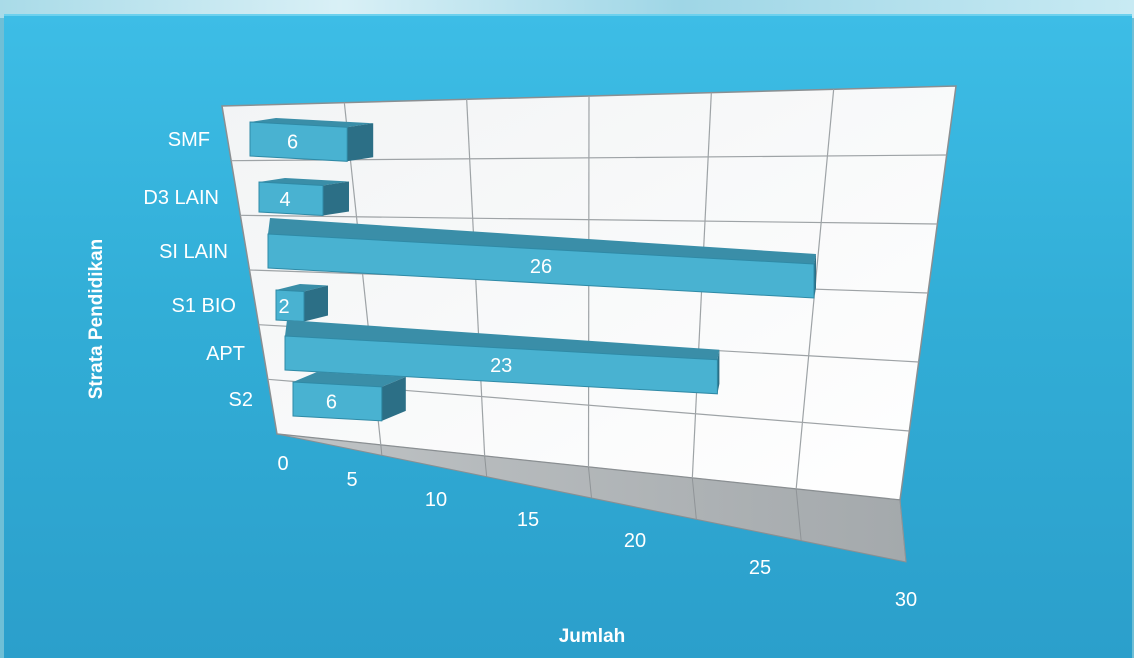 This screenshot has height=658, width=1134. I want to click on x-tick-label: 20, so click(635, 541).